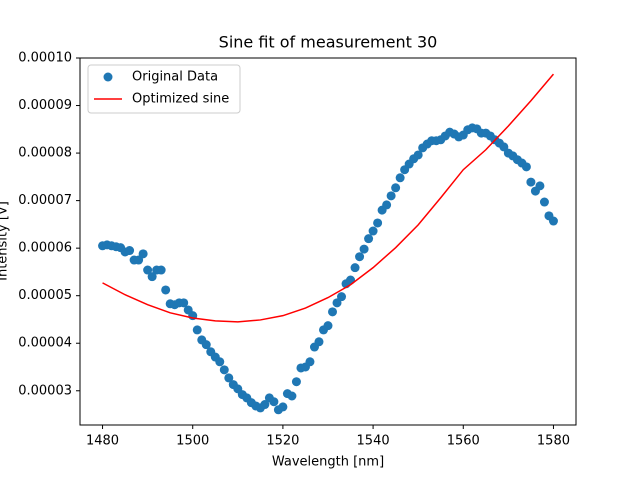 Image resolution: width=640 pixels, height=480 pixels. What do you see at coordinates (102, 441) in the screenshot?
I see `x-tick-label: 1480` at bounding box center [102, 441].